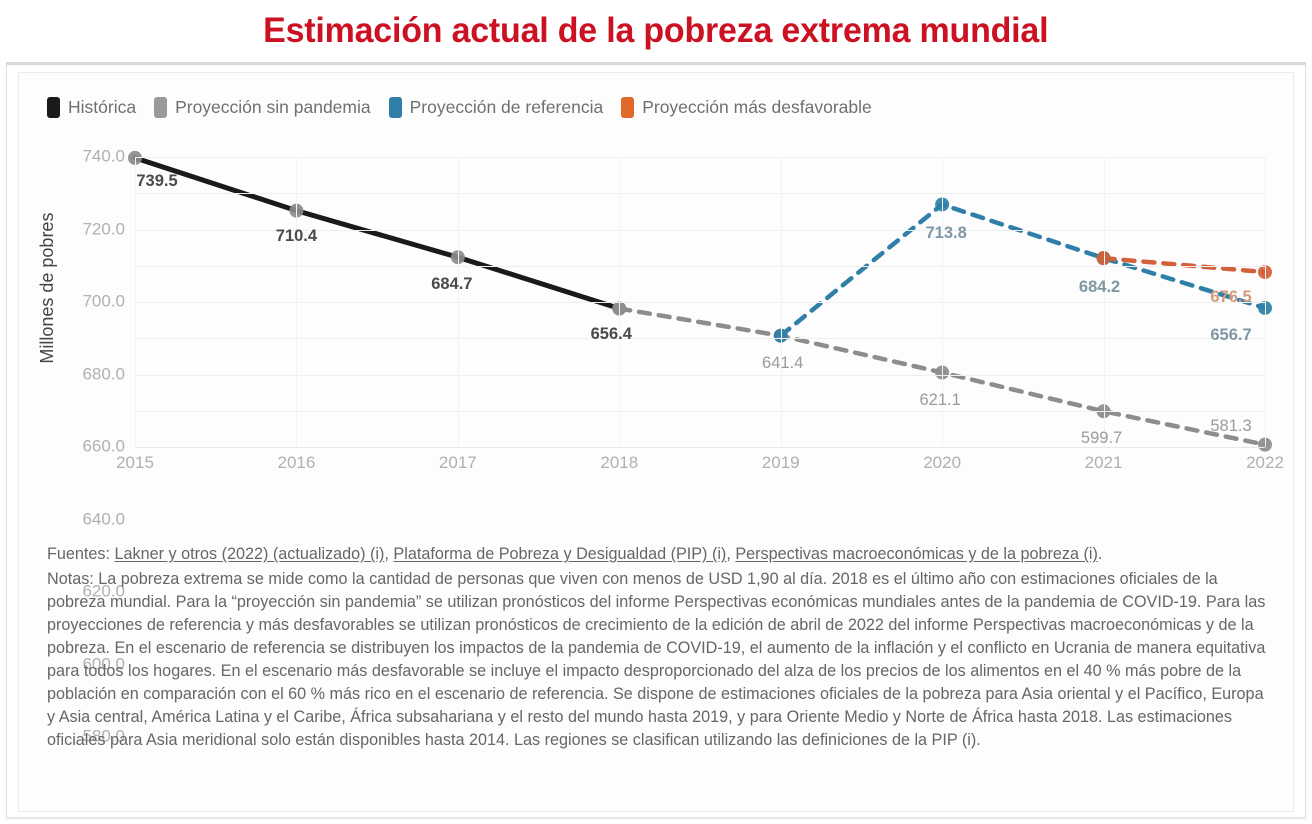 This screenshot has width=1312, height=824. Describe the element at coordinates (273, 107) in the screenshot. I see `legend-item-label: Proyección sin pandemia` at that location.